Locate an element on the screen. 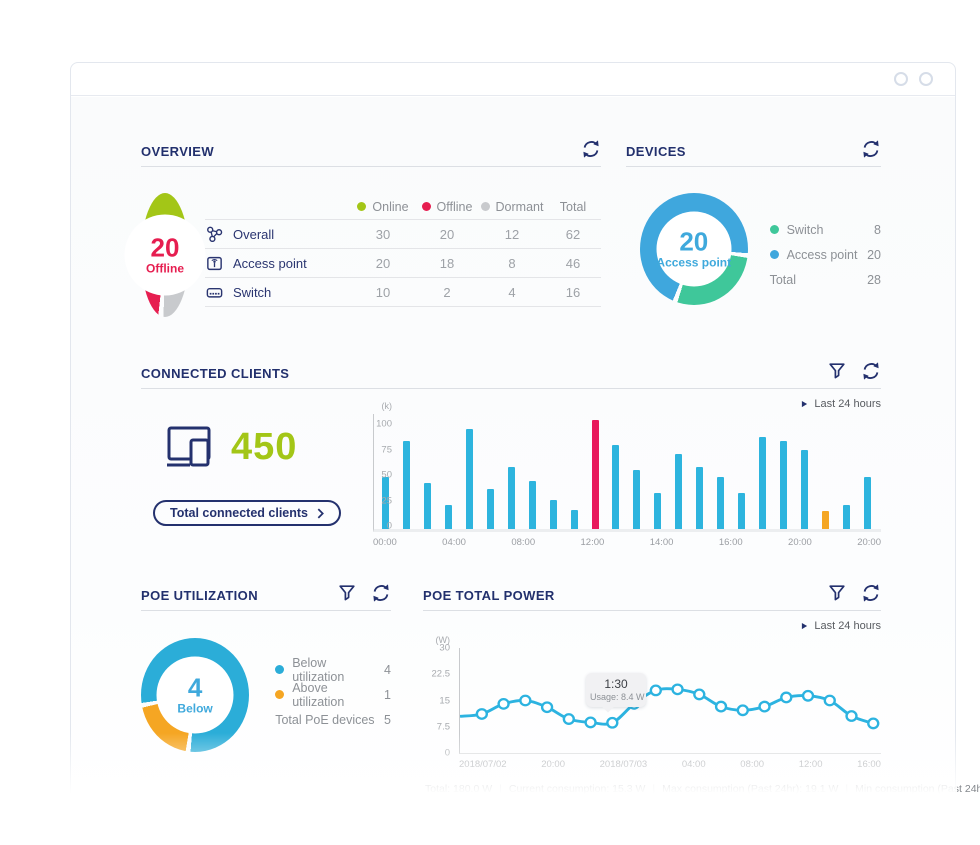 This screenshot has height=845, width=980. line-chart-plot-area: (W) 0 7.5 15 22.5 30 1:30 Usage: 8.4 W is located at coordinates (656, 697).